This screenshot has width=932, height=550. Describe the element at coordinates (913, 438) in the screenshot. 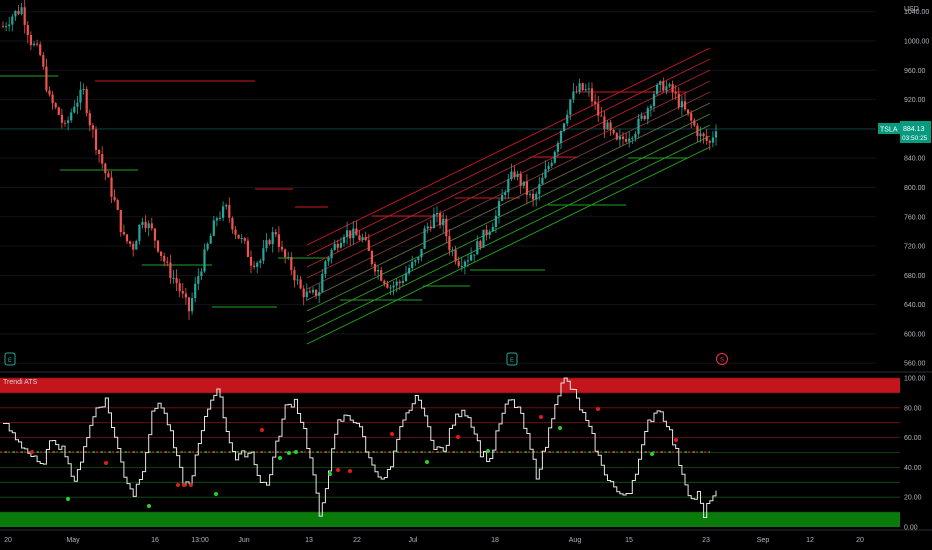

I see `indicator-tick-label: 60.00` at that location.